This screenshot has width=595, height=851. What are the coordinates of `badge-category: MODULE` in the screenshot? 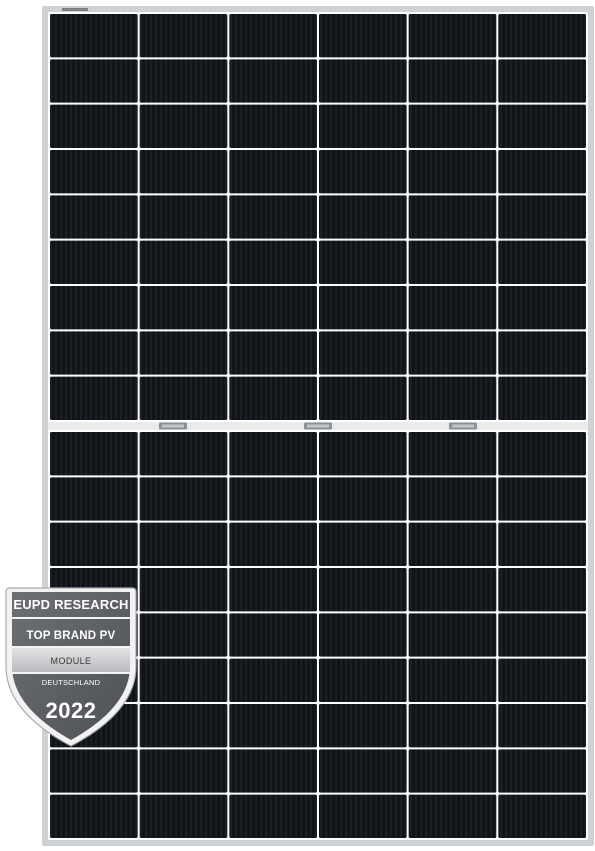 It's located at (71, 661).